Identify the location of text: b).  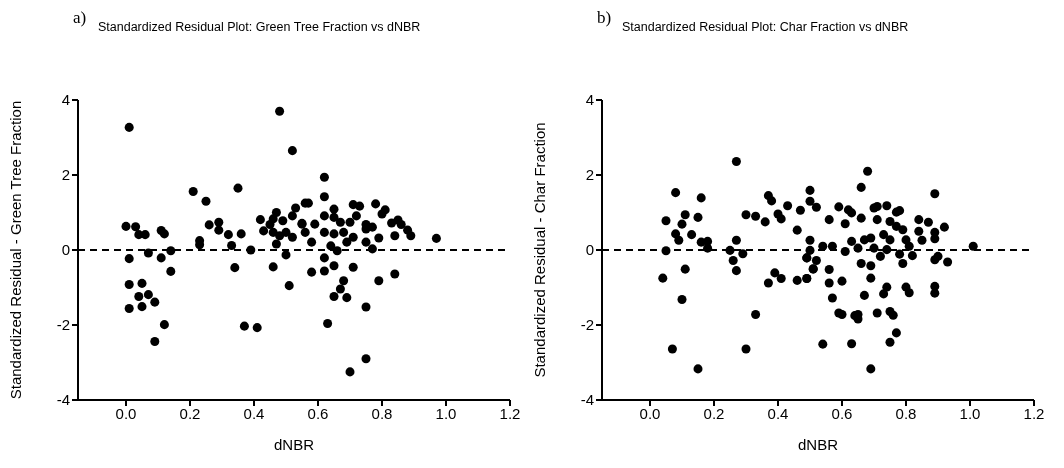
(604, 18).